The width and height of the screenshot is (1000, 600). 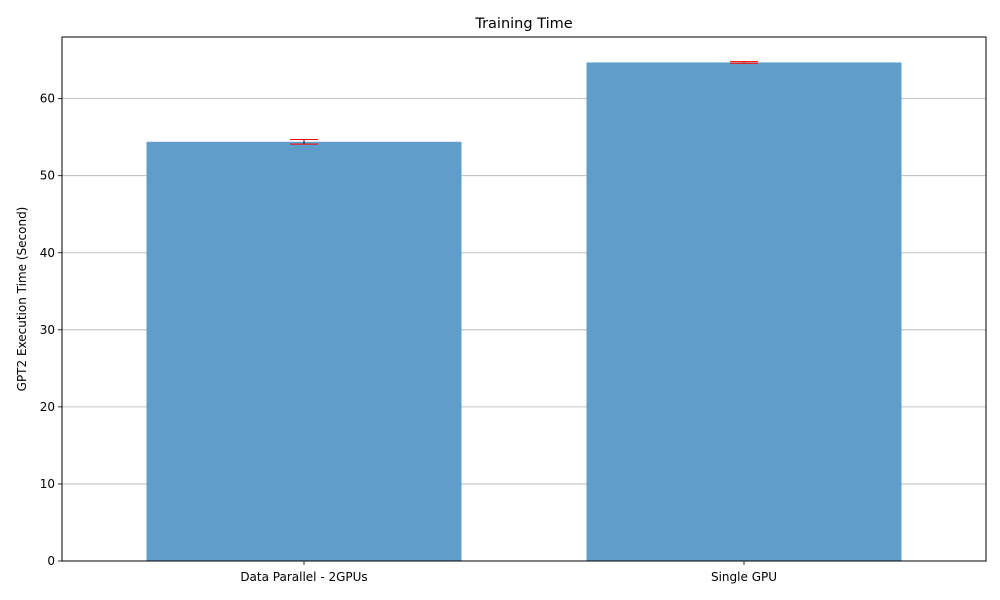 What do you see at coordinates (47, 407) in the screenshot?
I see `y-tick-label: 20` at bounding box center [47, 407].